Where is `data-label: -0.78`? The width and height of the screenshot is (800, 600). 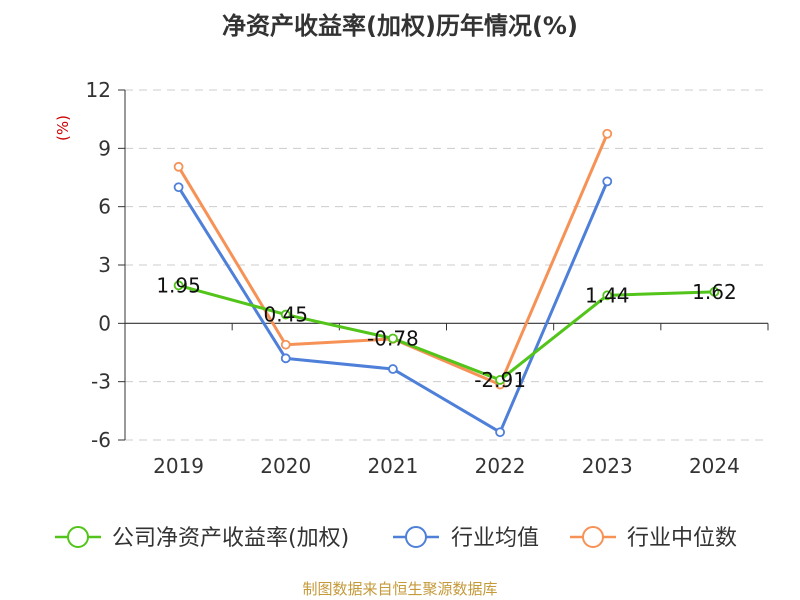
data-label: -0.78 is located at coordinates (393, 339).